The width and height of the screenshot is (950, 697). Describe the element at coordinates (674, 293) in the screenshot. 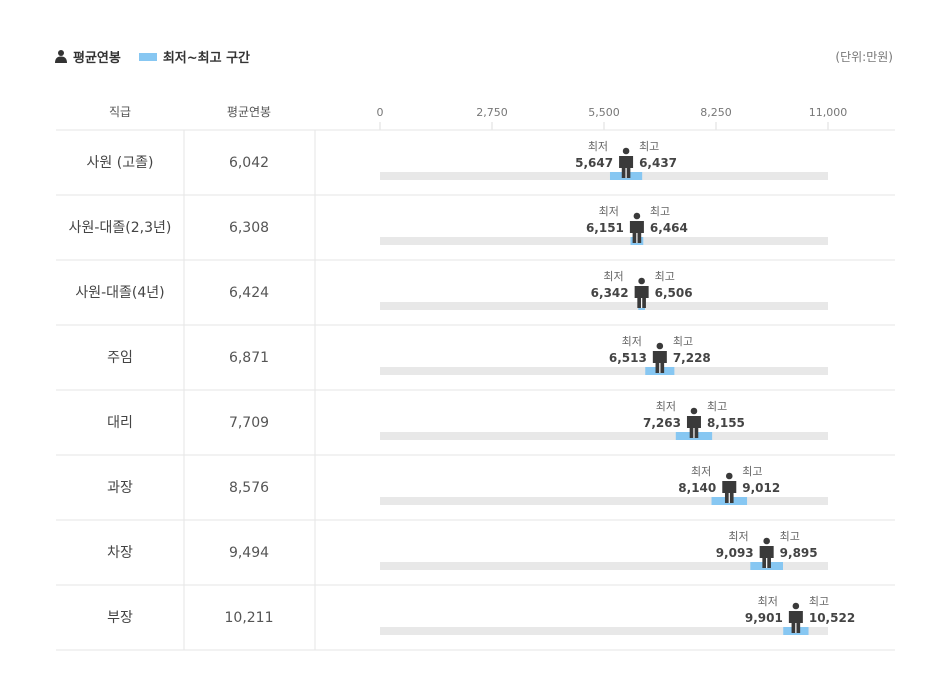

I see `max-value-label: 6,506` at that location.